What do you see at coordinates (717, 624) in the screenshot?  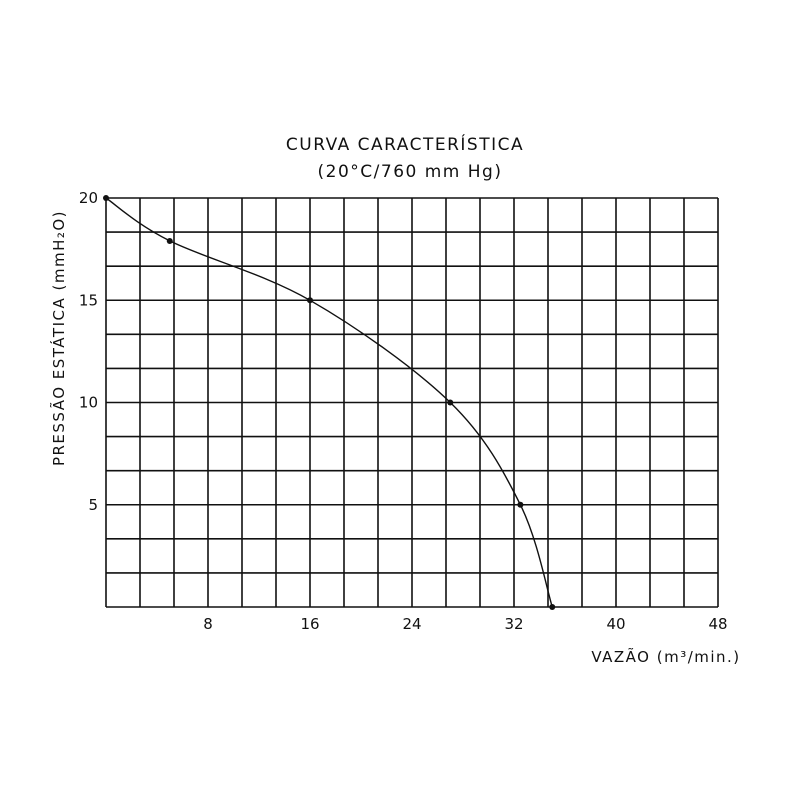 I see `x-tick-label: 48` at bounding box center [717, 624].